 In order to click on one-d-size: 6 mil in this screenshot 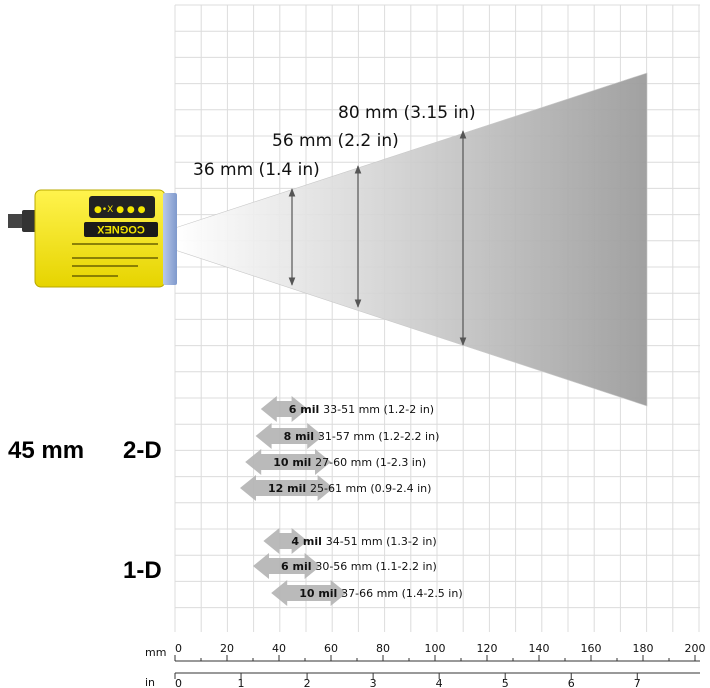, I will do `click(298, 566)`.